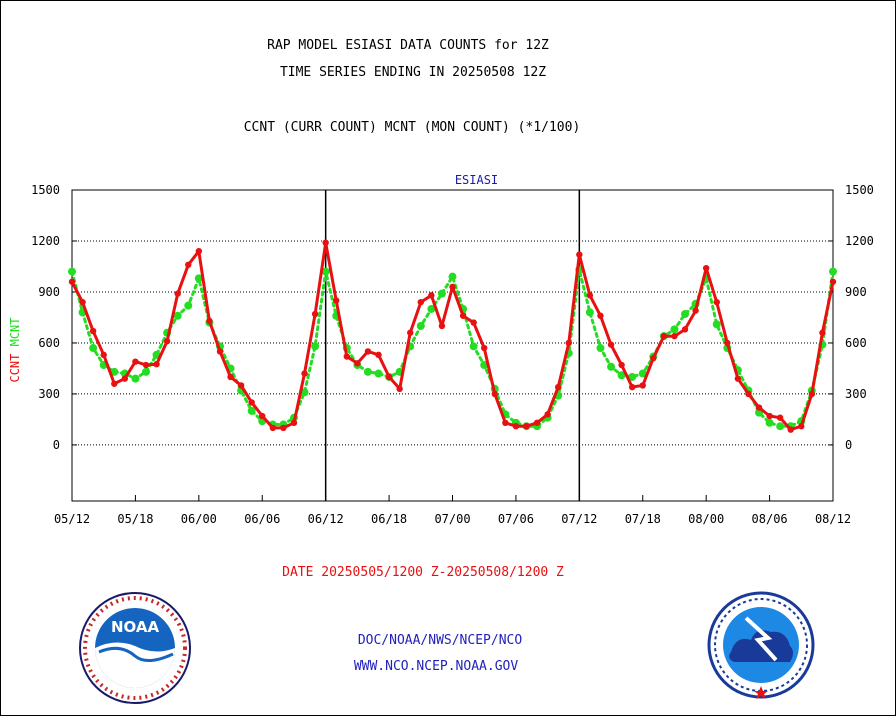 Image resolution: width=896 pixels, height=716 pixels. What do you see at coordinates (135, 627) in the screenshot?
I see `svg-text: NOAA` at bounding box center [135, 627].